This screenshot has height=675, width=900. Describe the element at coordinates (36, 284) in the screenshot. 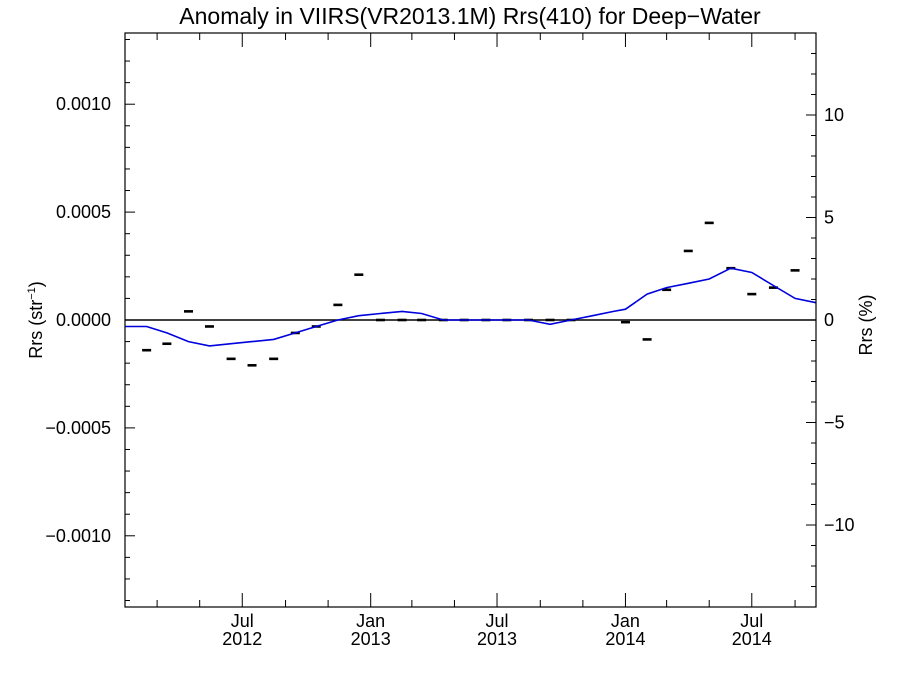

I see `y-axis-left-label-end: )` at that location.